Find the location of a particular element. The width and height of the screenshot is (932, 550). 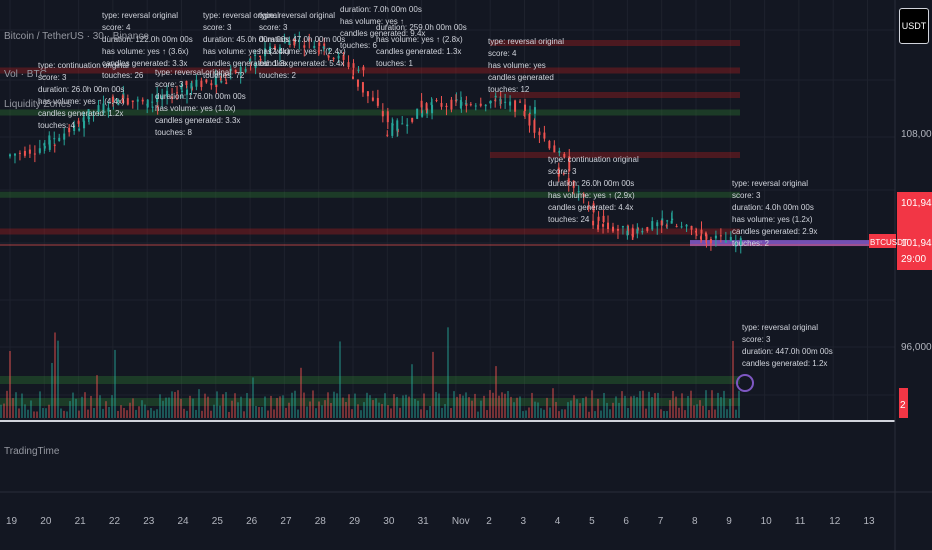

annotation-line: duration: 122.0h 00m 00s is located at coordinates (147, 39).